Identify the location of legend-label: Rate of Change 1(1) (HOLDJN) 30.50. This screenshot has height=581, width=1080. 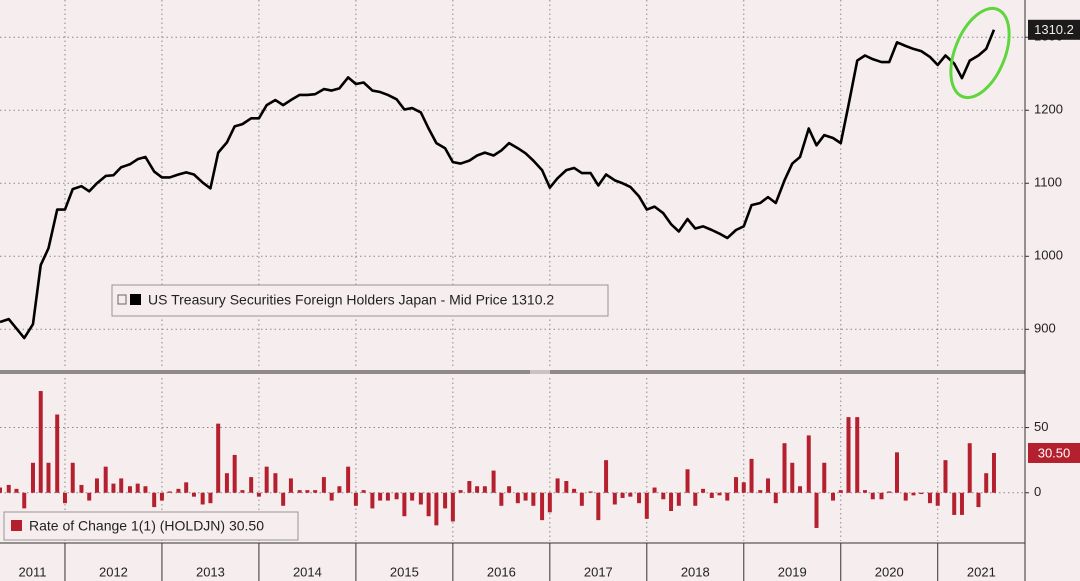
(146, 526).